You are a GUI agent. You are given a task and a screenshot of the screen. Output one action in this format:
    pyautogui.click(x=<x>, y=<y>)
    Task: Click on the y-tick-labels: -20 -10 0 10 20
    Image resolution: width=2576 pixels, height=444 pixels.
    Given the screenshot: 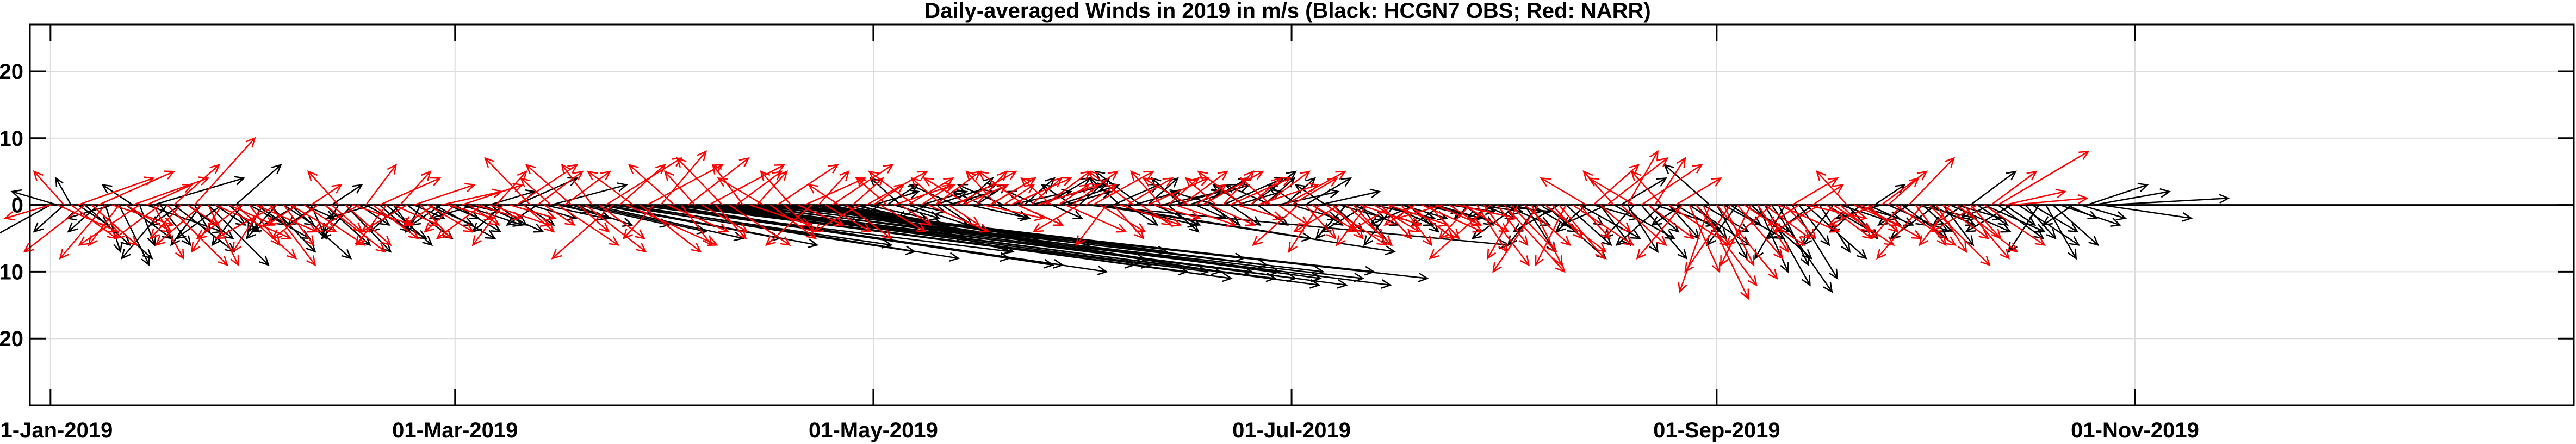 What is the action you would take?
    pyautogui.click(x=12, y=205)
    